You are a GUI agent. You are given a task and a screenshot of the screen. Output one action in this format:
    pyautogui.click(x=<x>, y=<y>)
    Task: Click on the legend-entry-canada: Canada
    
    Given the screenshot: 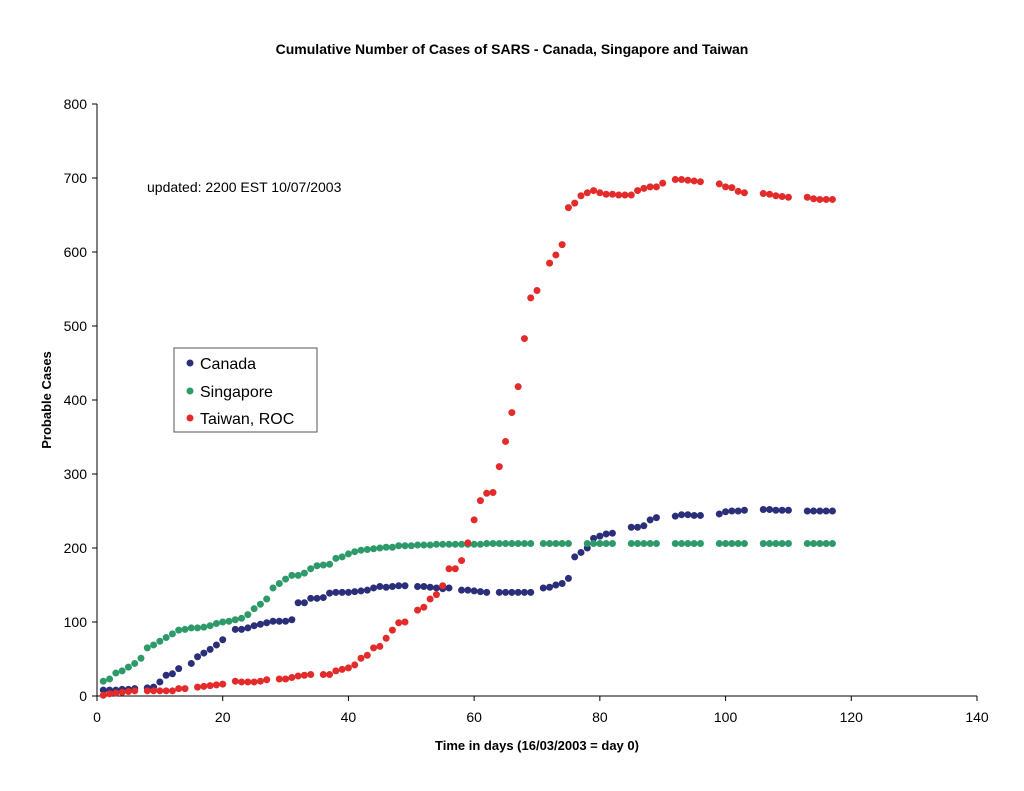 What is the action you would take?
    pyautogui.click(x=221, y=364)
    